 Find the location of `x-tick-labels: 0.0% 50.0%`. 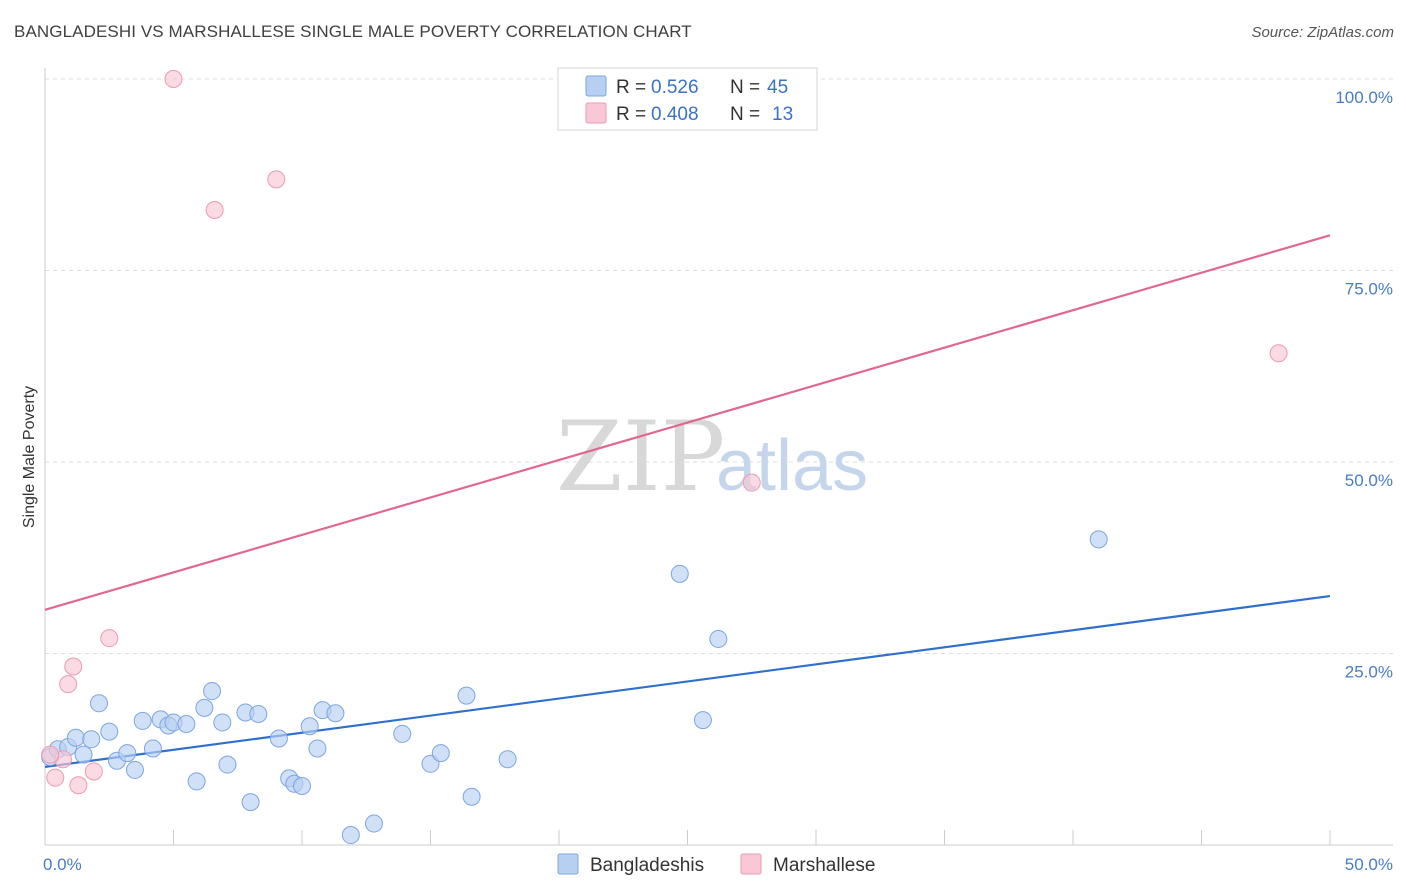

x-tick-labels: 0.0% 50.0% is located at coordinates (718, 864).